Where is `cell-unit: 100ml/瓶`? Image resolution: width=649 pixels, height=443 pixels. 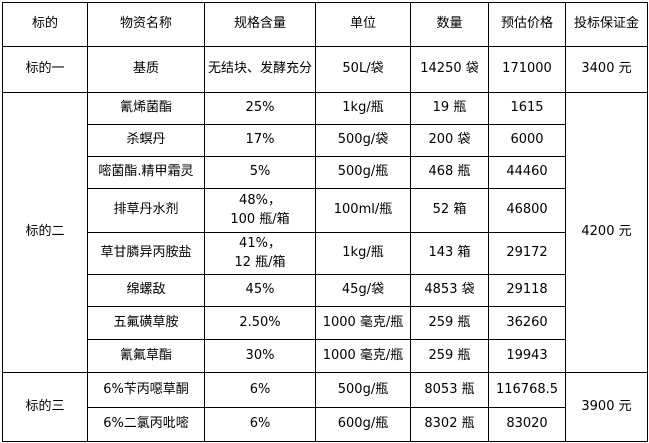
cell-unit: 100ml/瓶 is located at coordinates (363, 210).